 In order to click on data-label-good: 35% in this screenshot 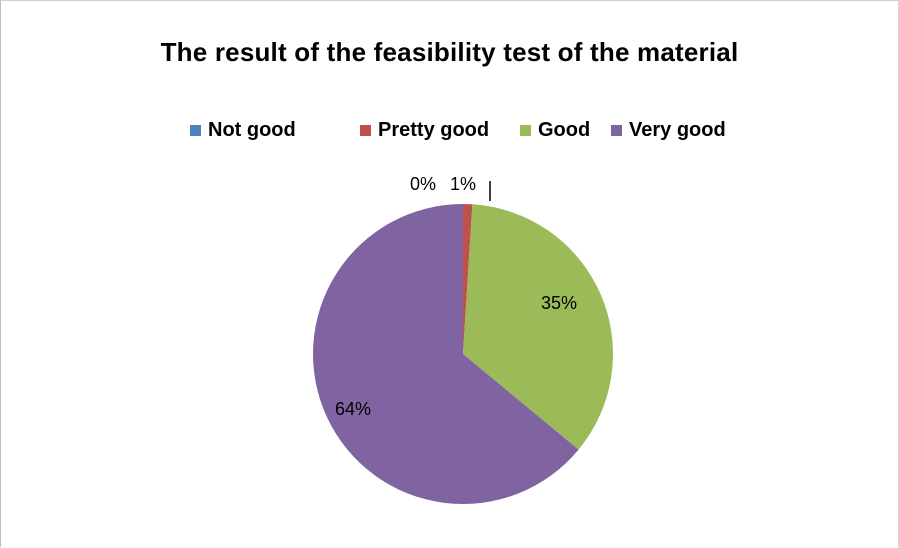, I will do `click(559, 303)`.